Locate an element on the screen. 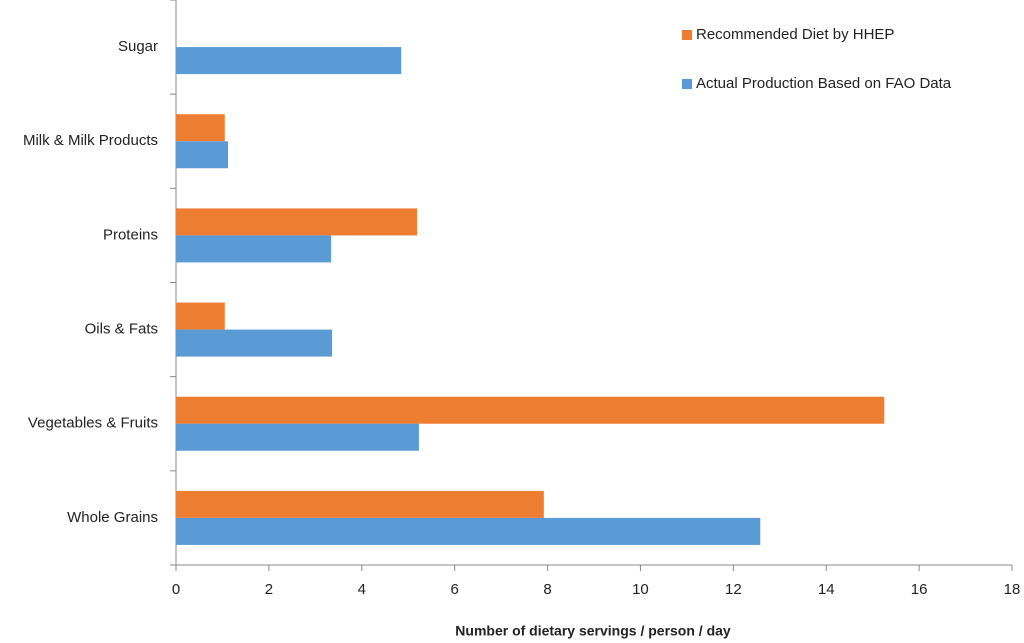 This screenshot has height=643, width=1024. y-tick-label: Oils & Fats is located at coordinates (121, 329).